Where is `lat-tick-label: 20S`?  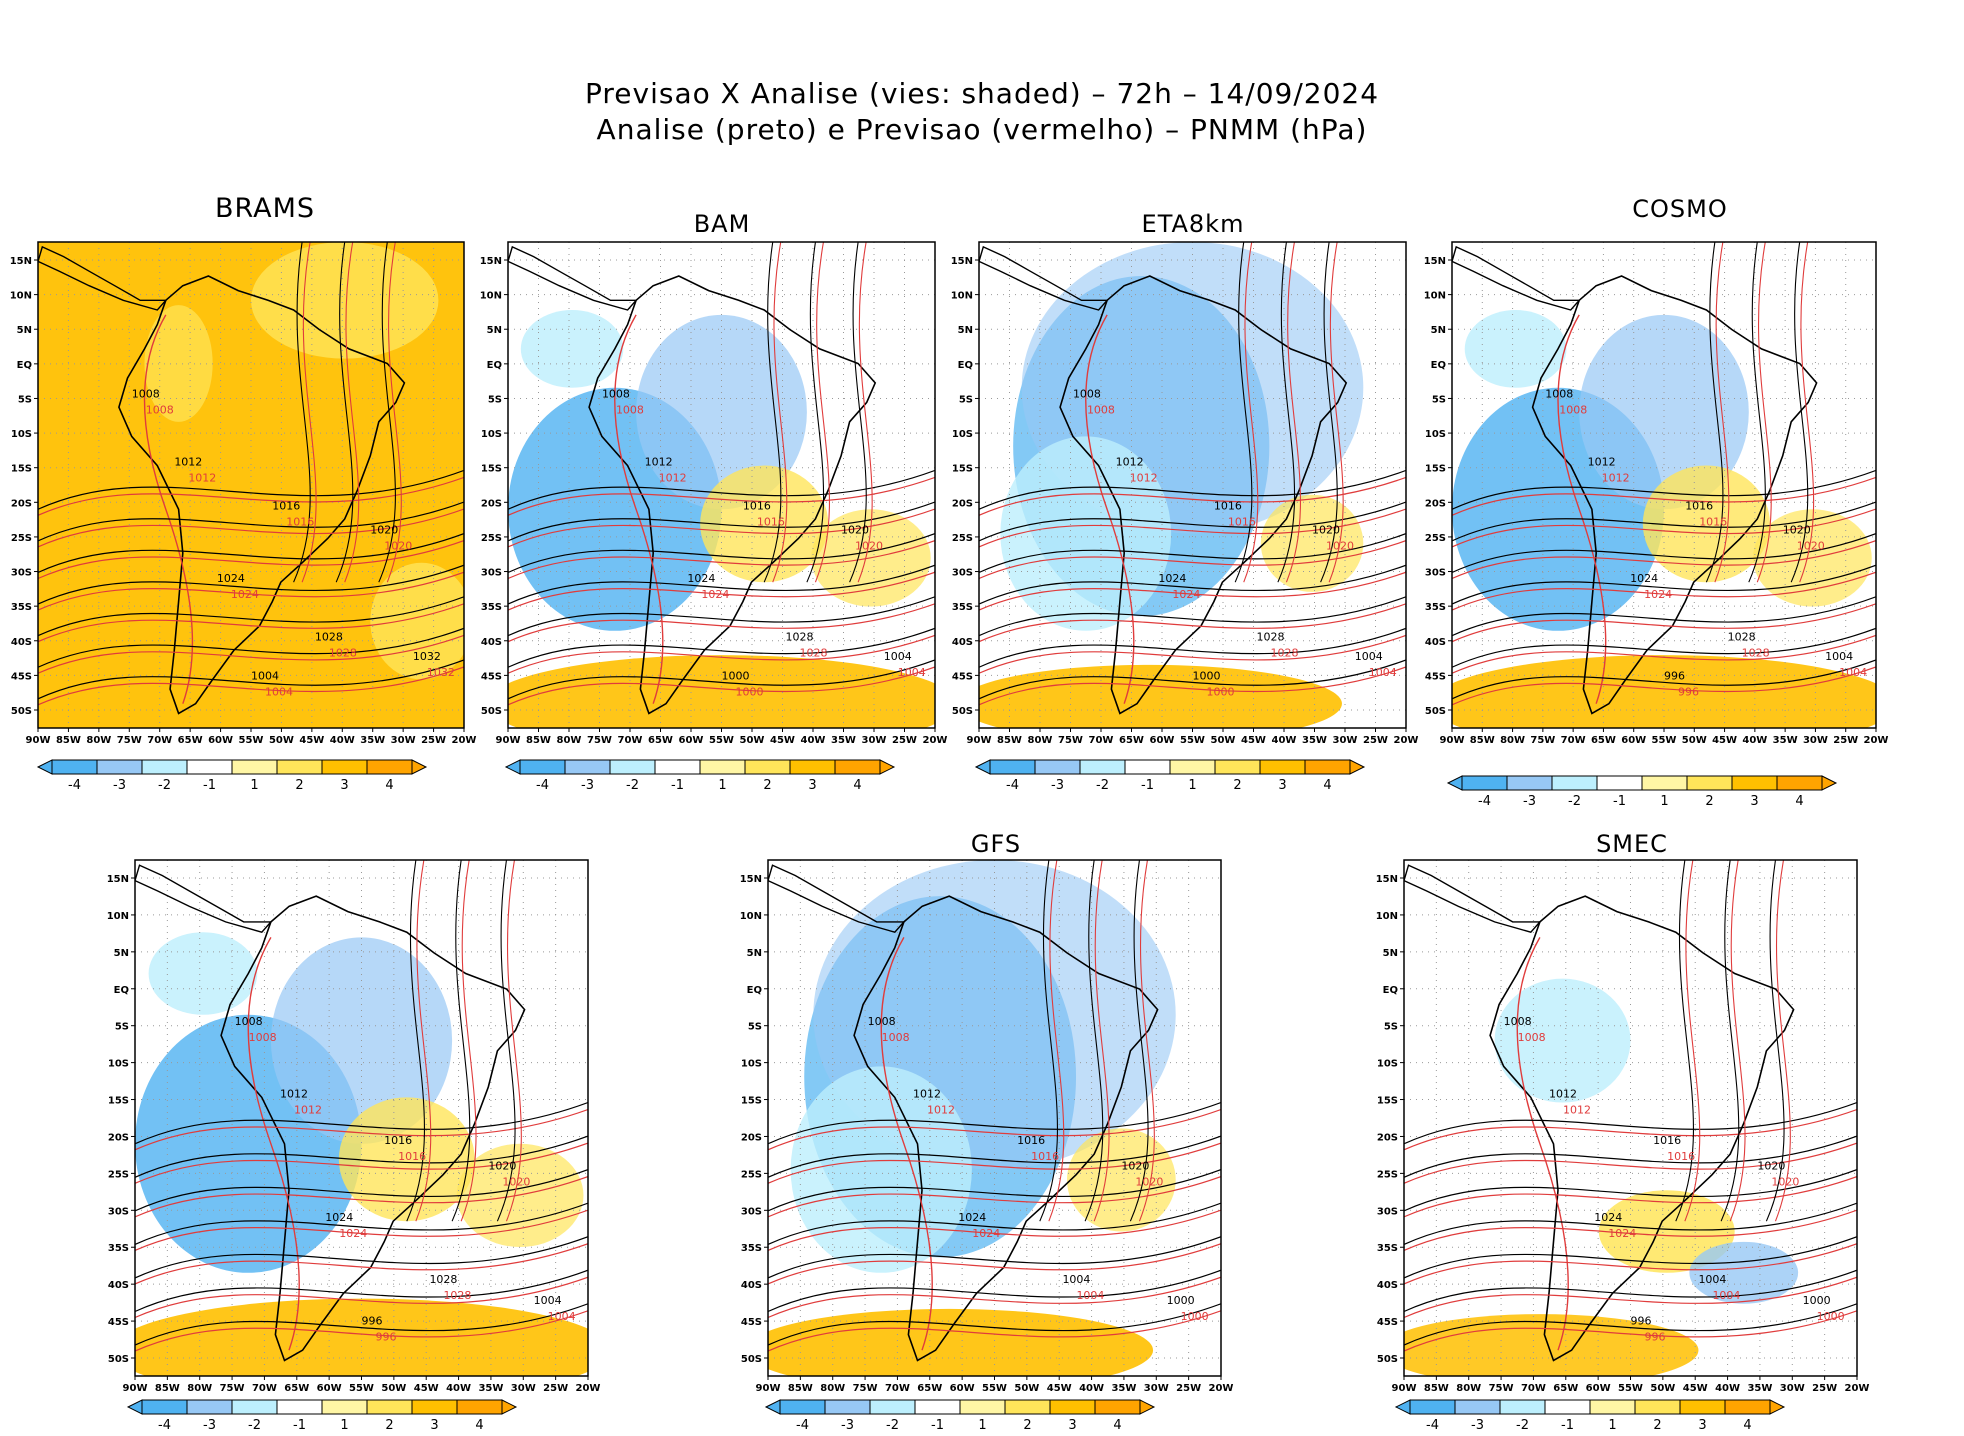
lat-tick-label: 20S is located at coordinates (118, 1137).